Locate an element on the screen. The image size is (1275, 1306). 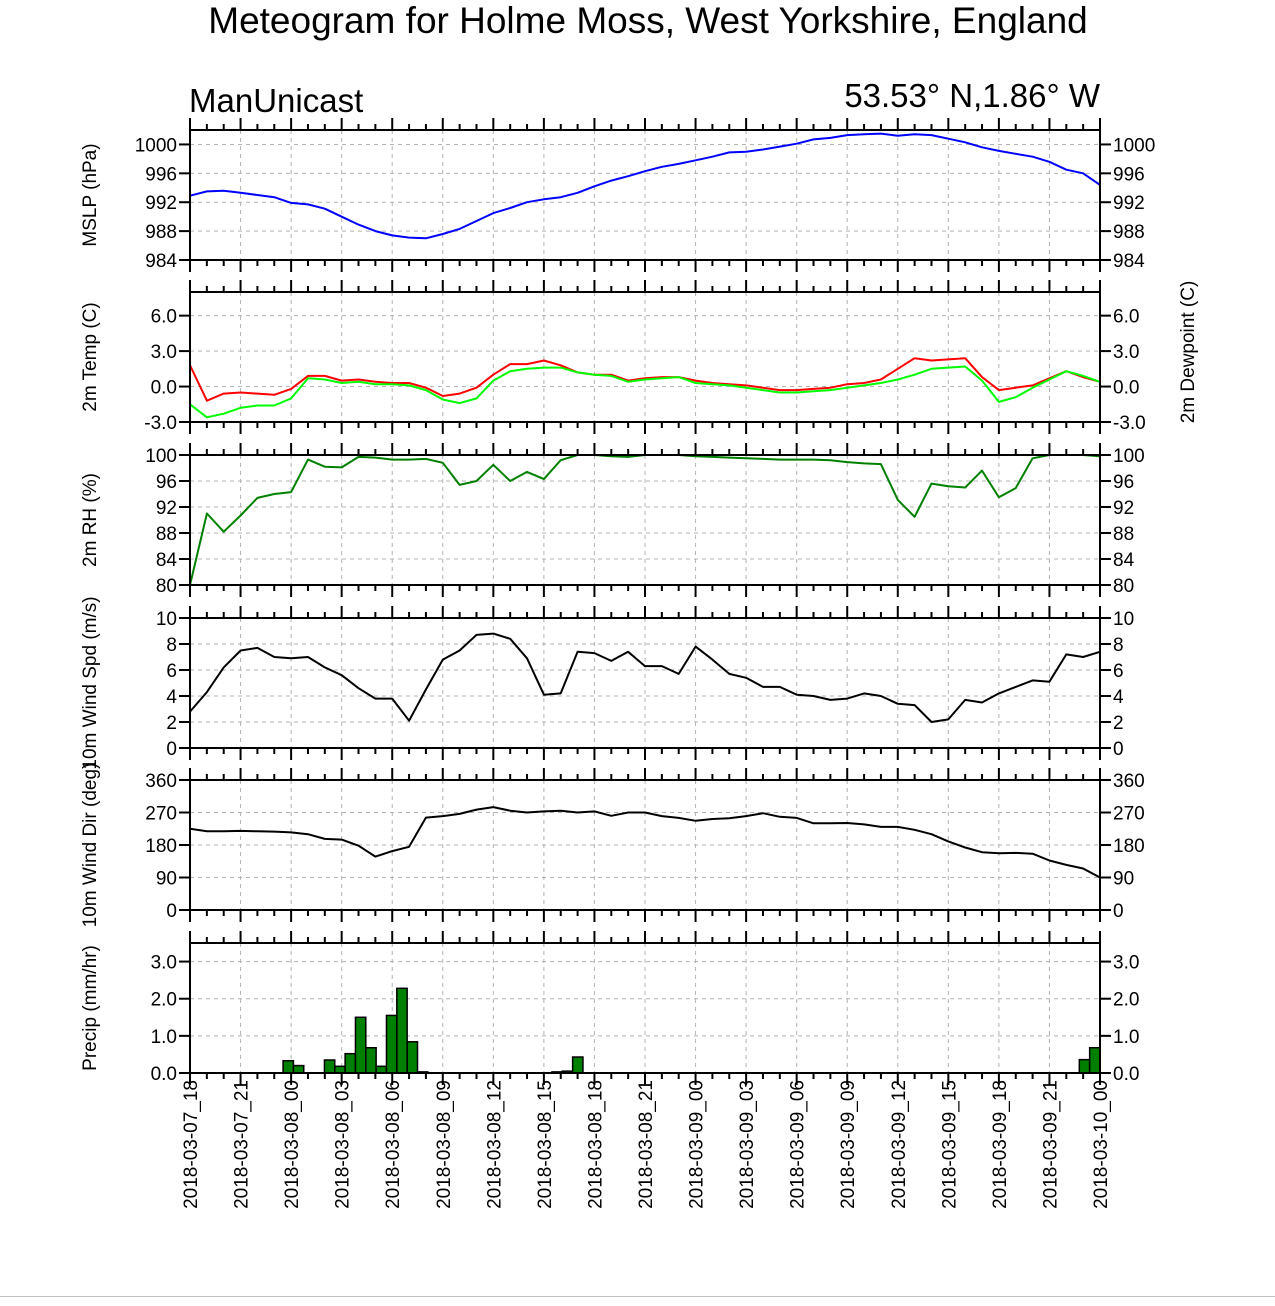
x-tick-label: 2018-03-09_18 is located at coordinates (1000, 1144).